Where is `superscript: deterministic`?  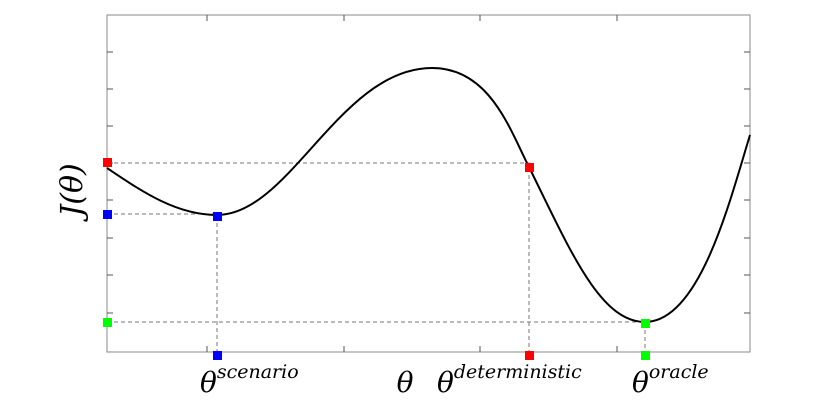
superscript: deterministic is located at coordinates (518, 372).